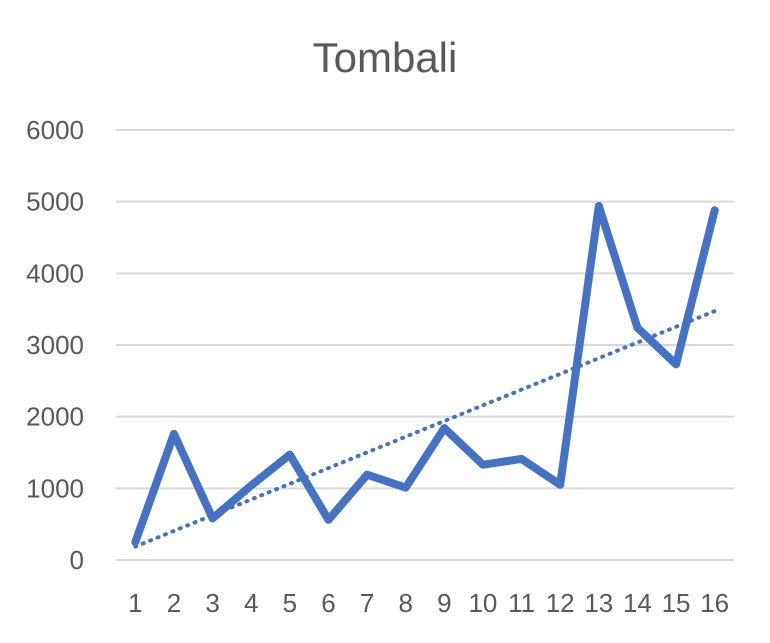 The height and width of the screenshot is (643, 770). What do you see at coordinates (135, 603) in the screenshot?
I see `x-tick-label: 1` at bounding box center [135, 603].